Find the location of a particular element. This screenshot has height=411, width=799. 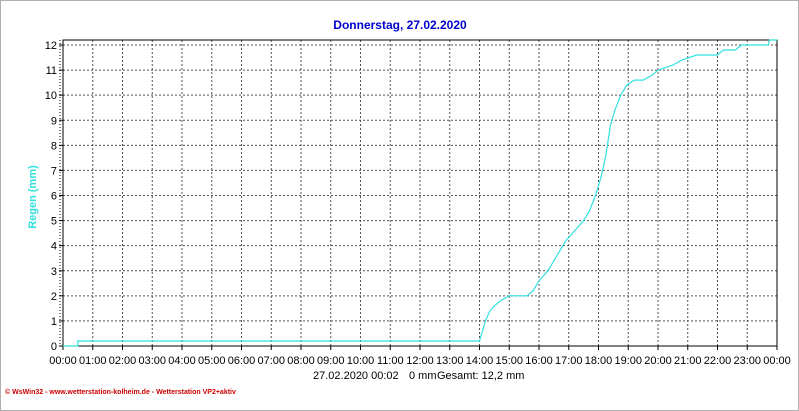

x-tick-label: 02:00 is located at coordinates (123, 361).